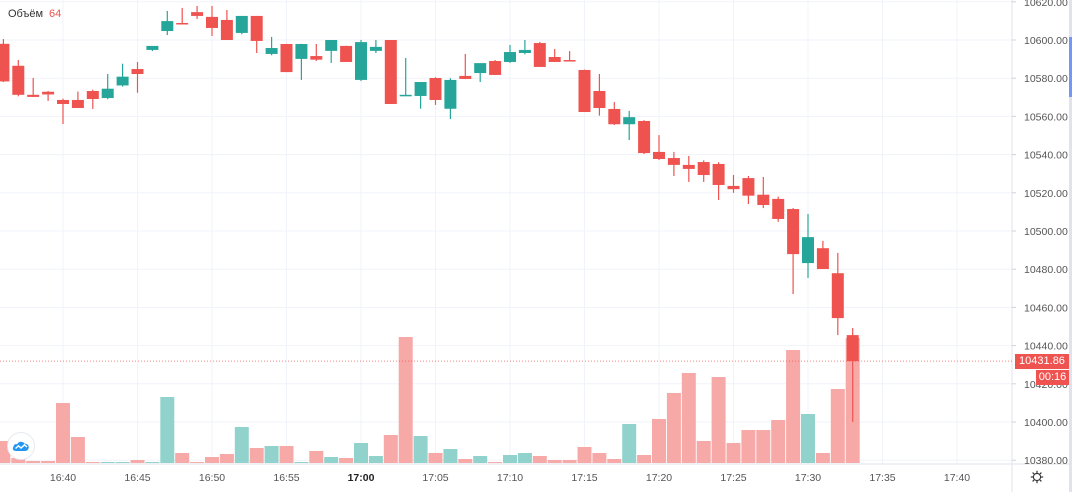 This screenshot has width=1072, height=497. Describe the element at coordinates (55, 14) in the screenshot. I see `volume-legend-value: 64` at that location.